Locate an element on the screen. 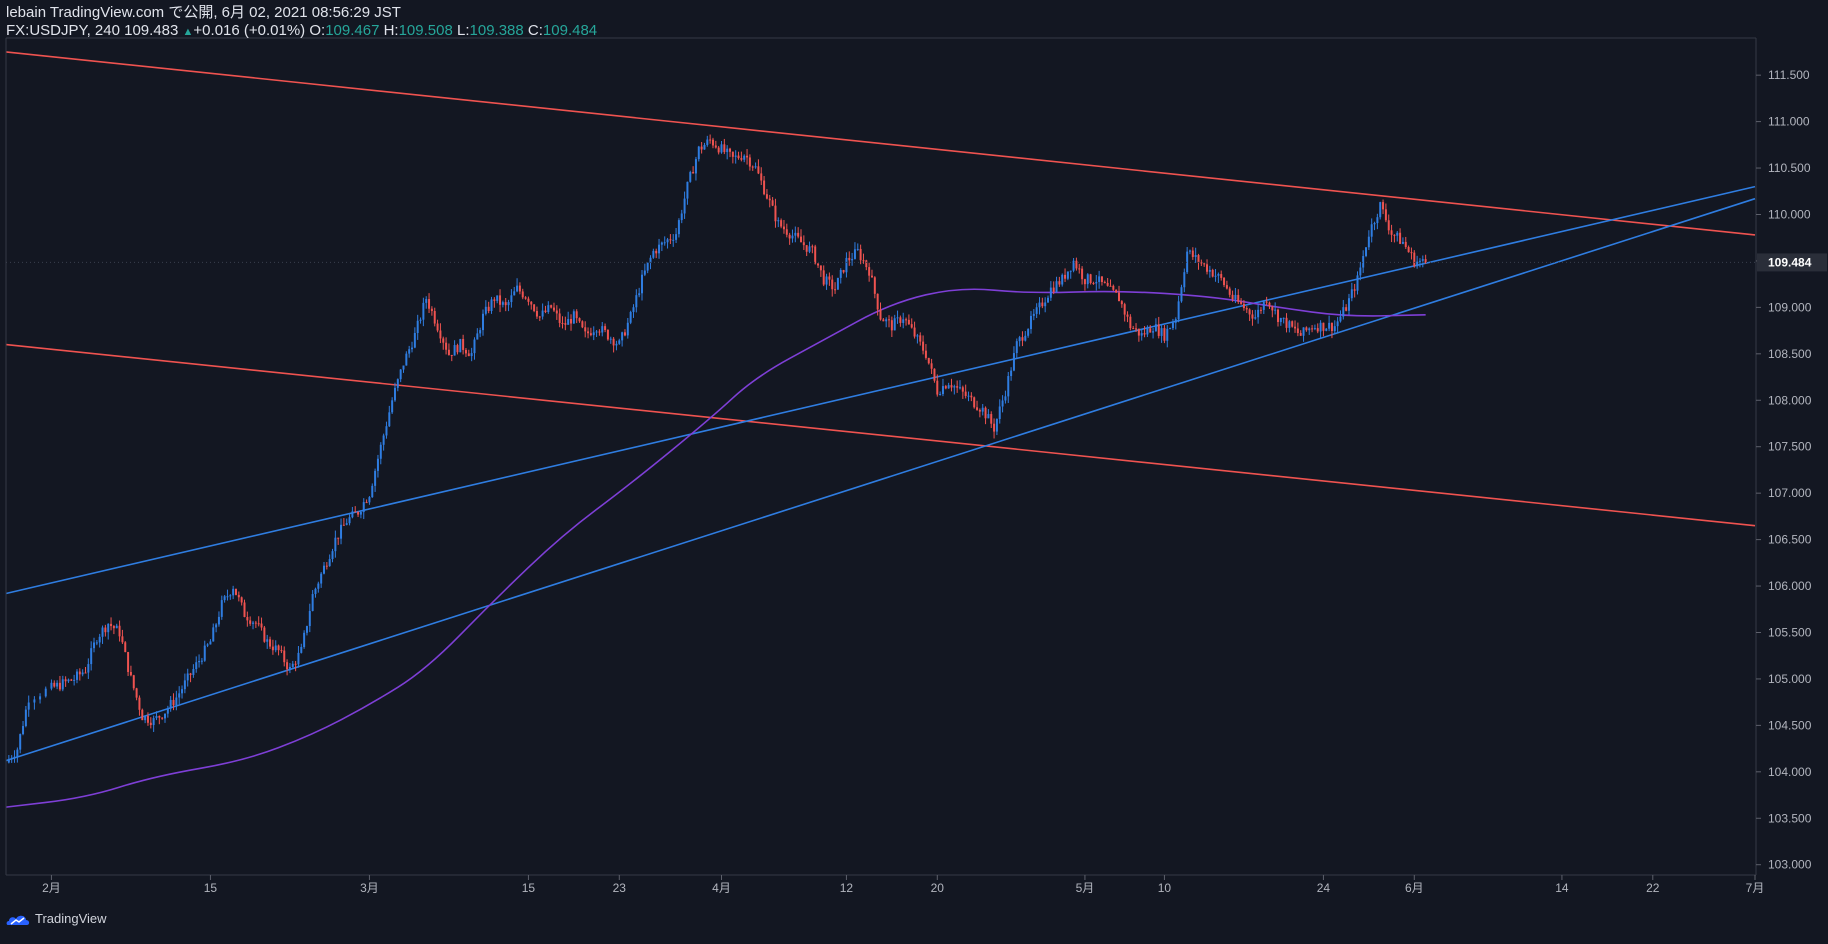 The width and height of the screenshot is (1828, 944). triangle-up-icon: ▲ is located at coordinates (188, 32).